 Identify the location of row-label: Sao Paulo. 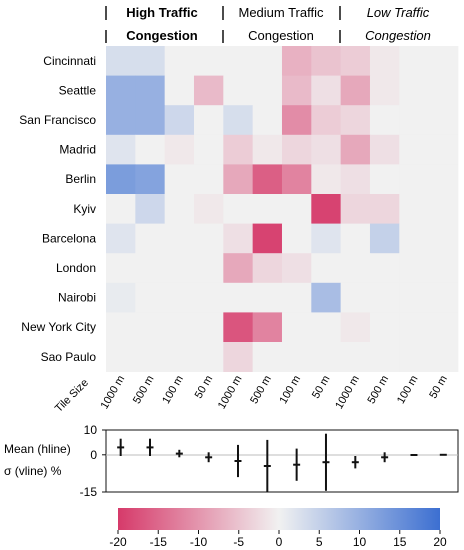
(69, 357).